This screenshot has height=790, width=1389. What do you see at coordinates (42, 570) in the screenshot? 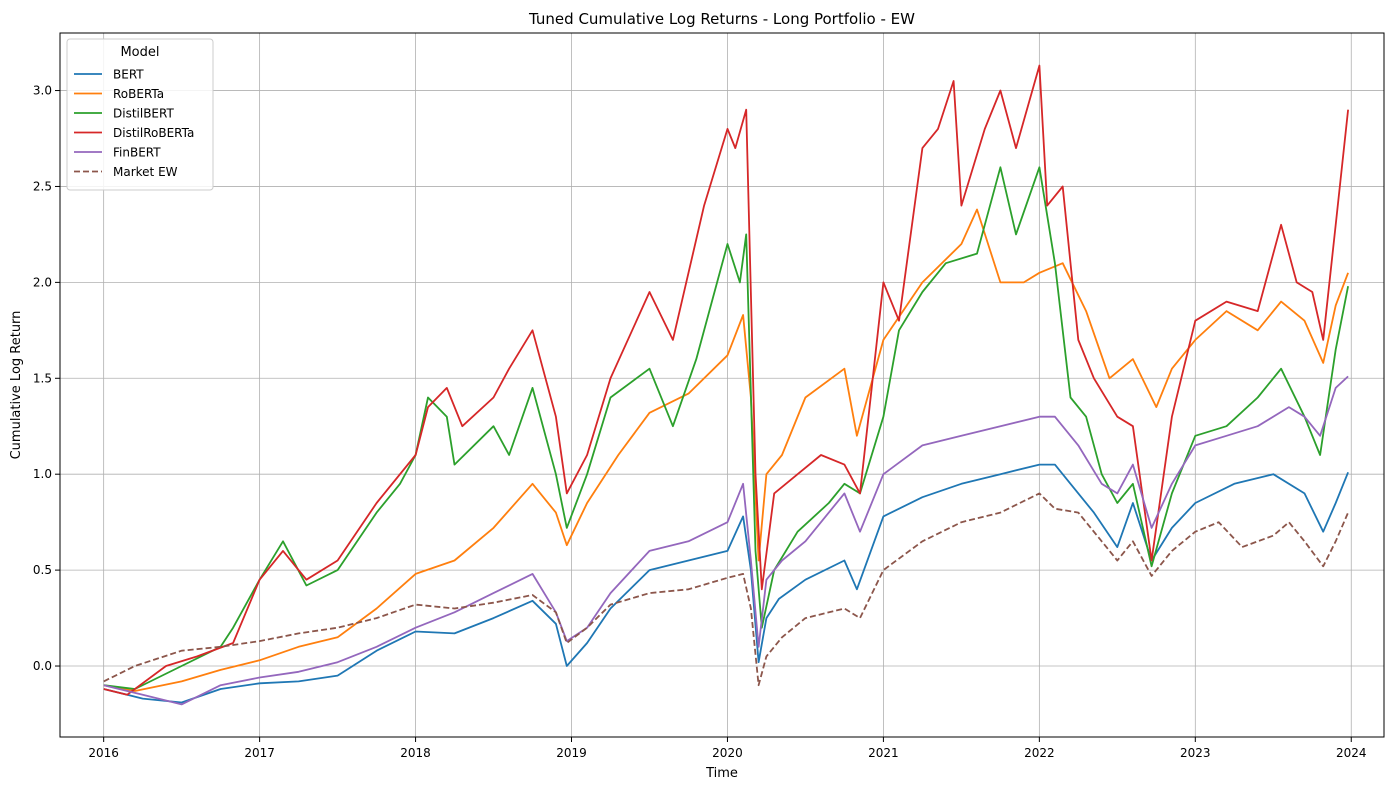
I see `y-tick-label: 0.5` at bounding box center [42, 570].